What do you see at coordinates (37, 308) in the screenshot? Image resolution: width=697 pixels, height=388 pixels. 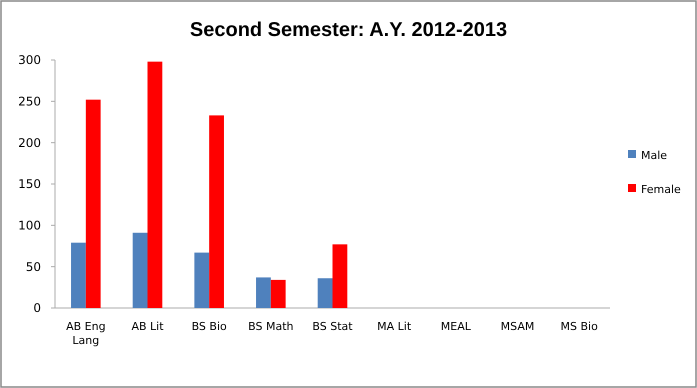 I see `y-tick-label: 0` at bounding box center [37, 308].